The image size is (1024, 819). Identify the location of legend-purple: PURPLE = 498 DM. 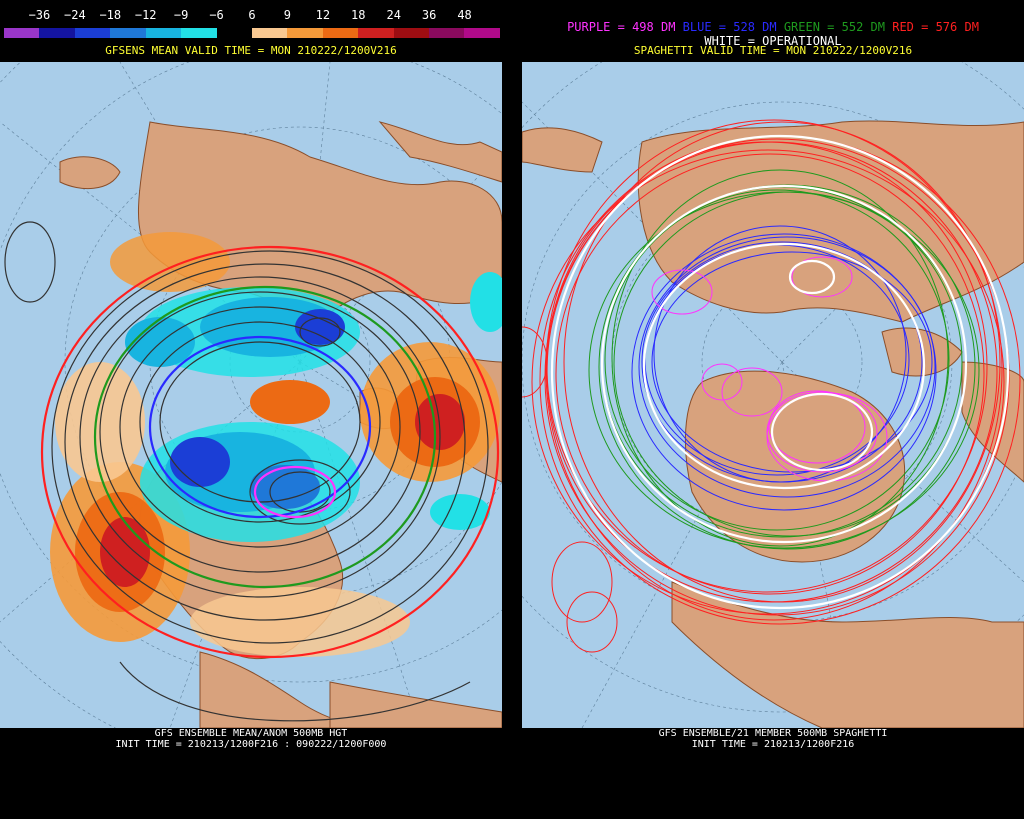
(621, 27).